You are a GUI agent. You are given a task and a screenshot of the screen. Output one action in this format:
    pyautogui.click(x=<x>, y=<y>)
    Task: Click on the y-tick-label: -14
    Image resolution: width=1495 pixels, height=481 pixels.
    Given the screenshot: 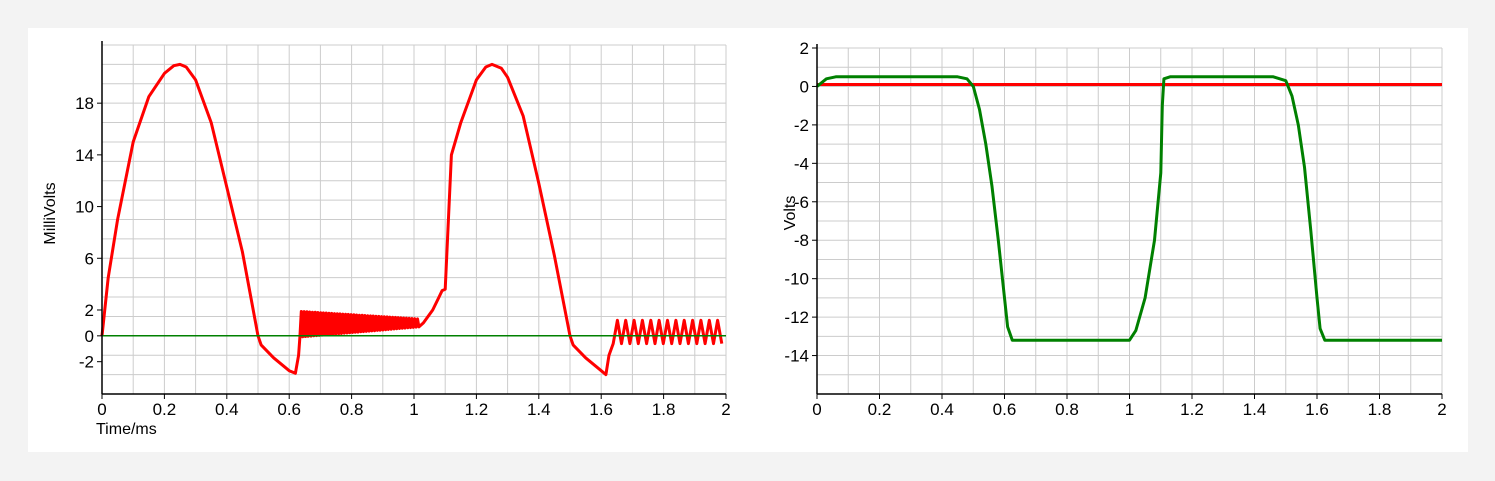 What is the action you would take?
    pyautogui.click(x=796, y=356)
    